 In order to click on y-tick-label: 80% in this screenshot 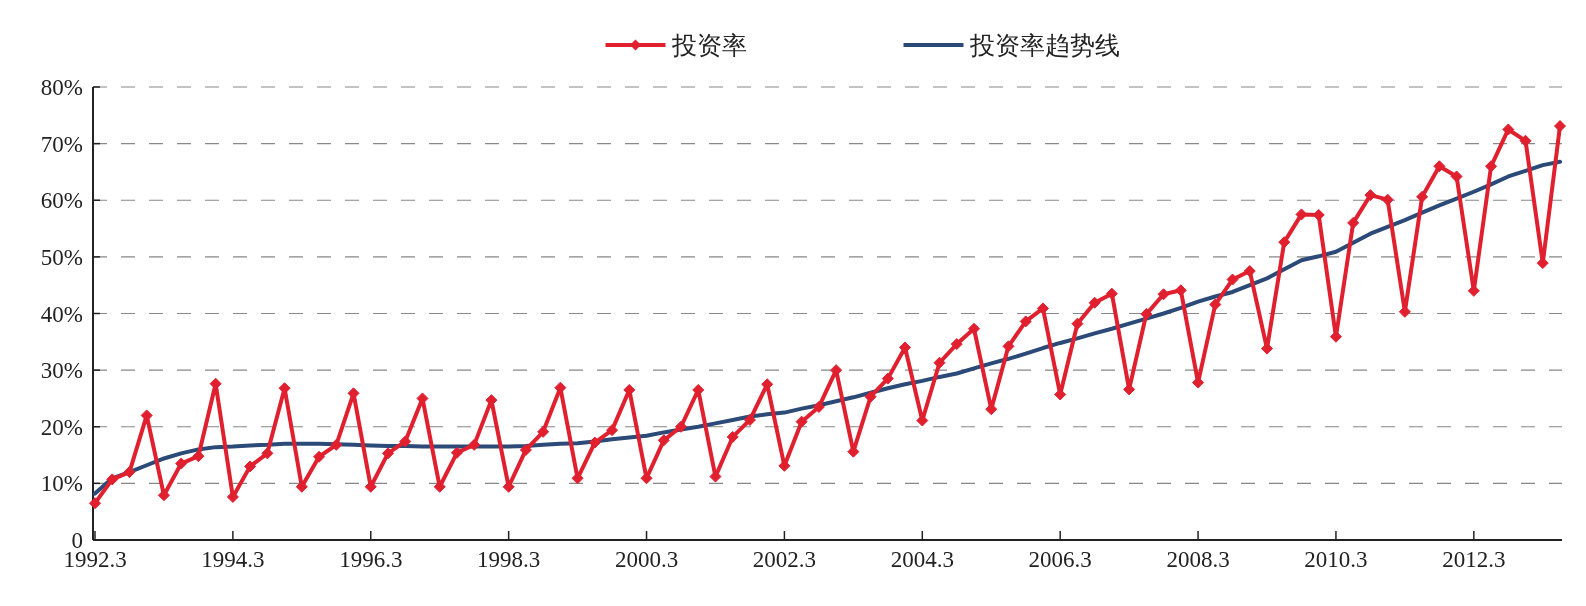, I will do `click(61, 87)`.